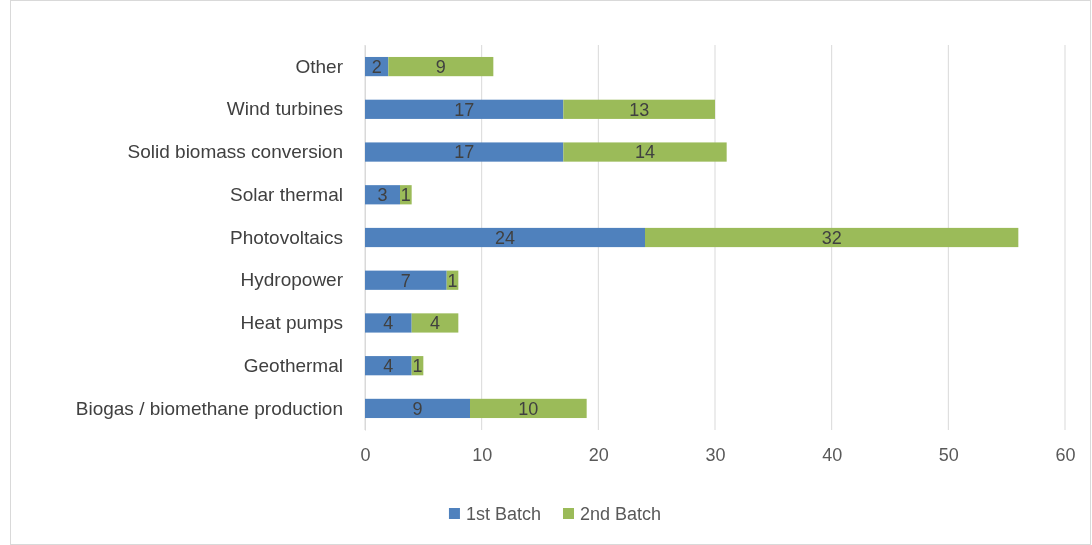 The width and height of the screenshot is (1092, 545). Describe the element at coordinates (291, 323) in the screenshot. I see `y-tick-label: Heat pumps` at that location.